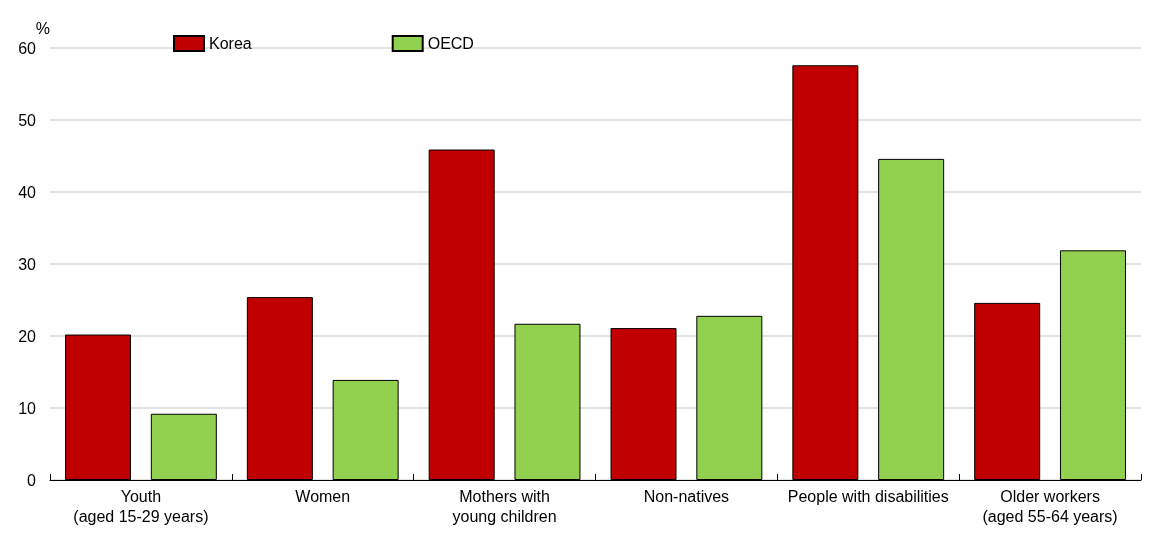 The image size is (1153, 536). What do you see at coordinates (450, 43) in the screenshot?
I see `legend-label: OECD` at bounding box center [450, 43].